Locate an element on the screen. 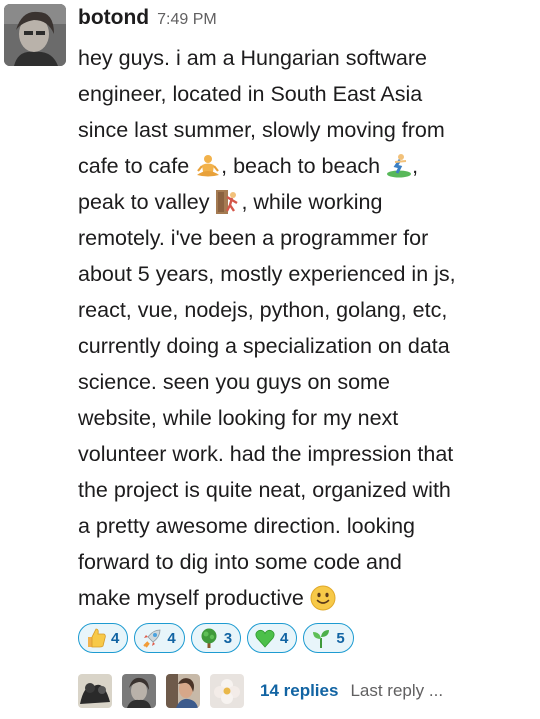  timestamp: 7:49 PM is located at coordinates (187, 19).